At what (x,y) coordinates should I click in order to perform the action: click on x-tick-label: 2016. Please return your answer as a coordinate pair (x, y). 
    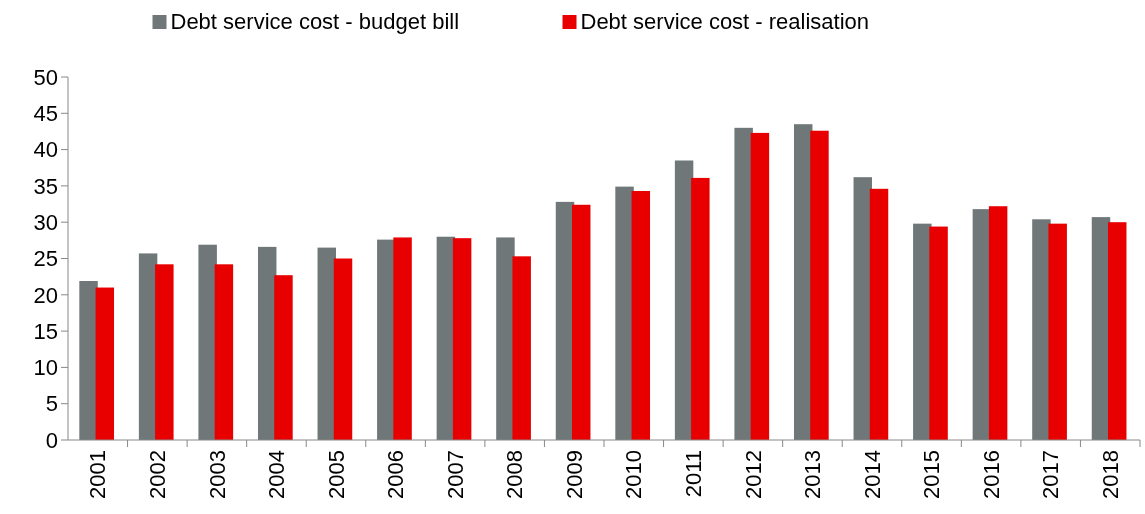
    Looking at the image, I should click on (991, 474).